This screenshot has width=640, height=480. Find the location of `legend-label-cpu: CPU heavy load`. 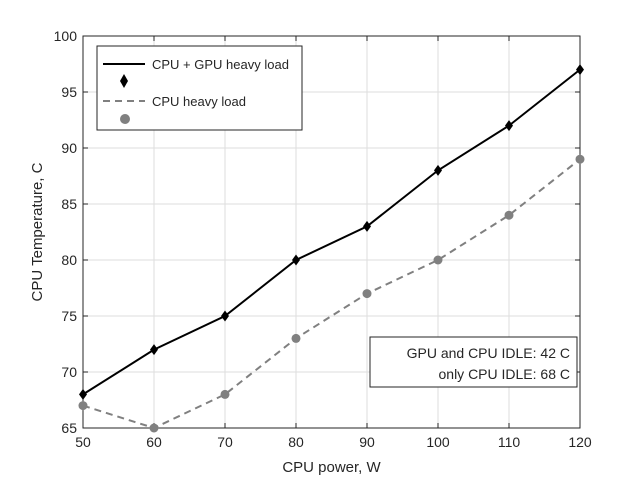

legend-label-cpu: CPU heavy load is located at coordinates (199, 101).